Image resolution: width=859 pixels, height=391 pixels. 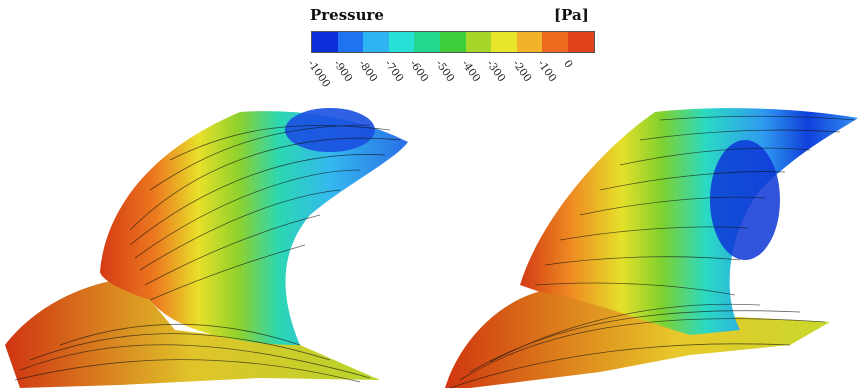 What do you see at coordinates (571, 15) in the screenshot?
I see `legend-unit: [Pa]` at bounding box center [571, 15].